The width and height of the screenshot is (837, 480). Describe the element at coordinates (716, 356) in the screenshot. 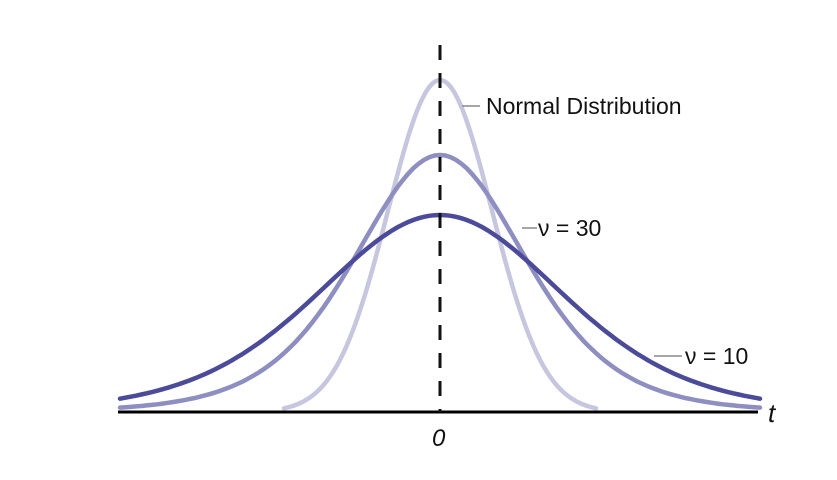

I see `nu-10-label: ν = 10` at that location.